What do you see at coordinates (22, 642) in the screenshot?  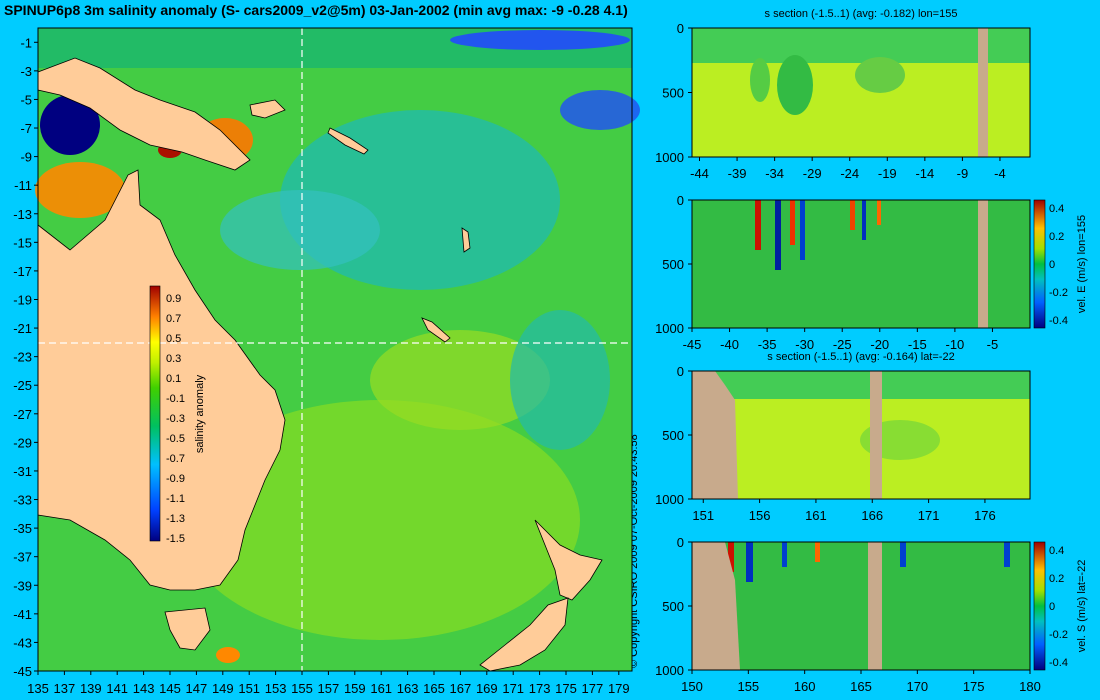 I see `map-y-tick-label: -43` at bounding box center [22, 642].